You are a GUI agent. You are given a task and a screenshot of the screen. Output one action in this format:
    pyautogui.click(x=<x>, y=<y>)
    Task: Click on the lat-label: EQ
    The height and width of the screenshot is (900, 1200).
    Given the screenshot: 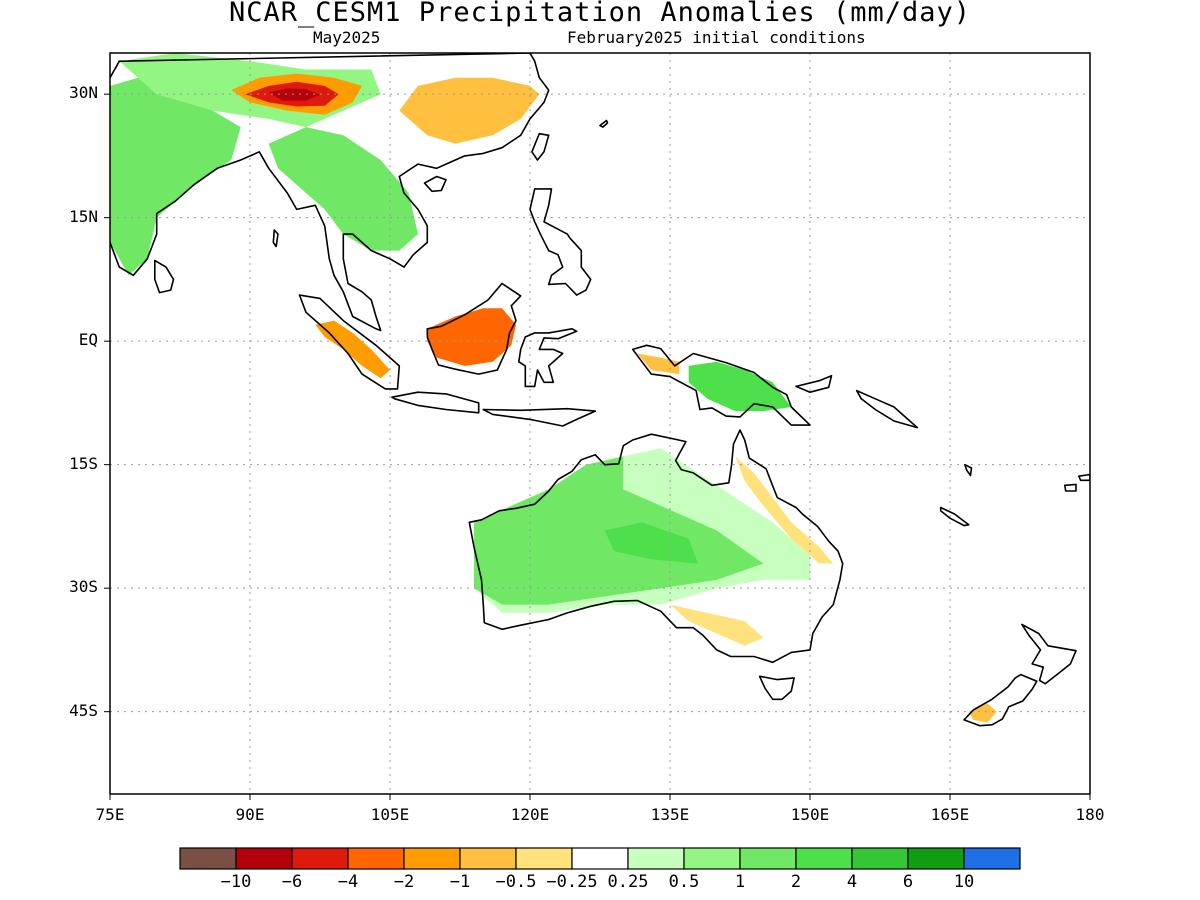 What is the action you would take?
    pyautogui.click(x=88, y=340)
    